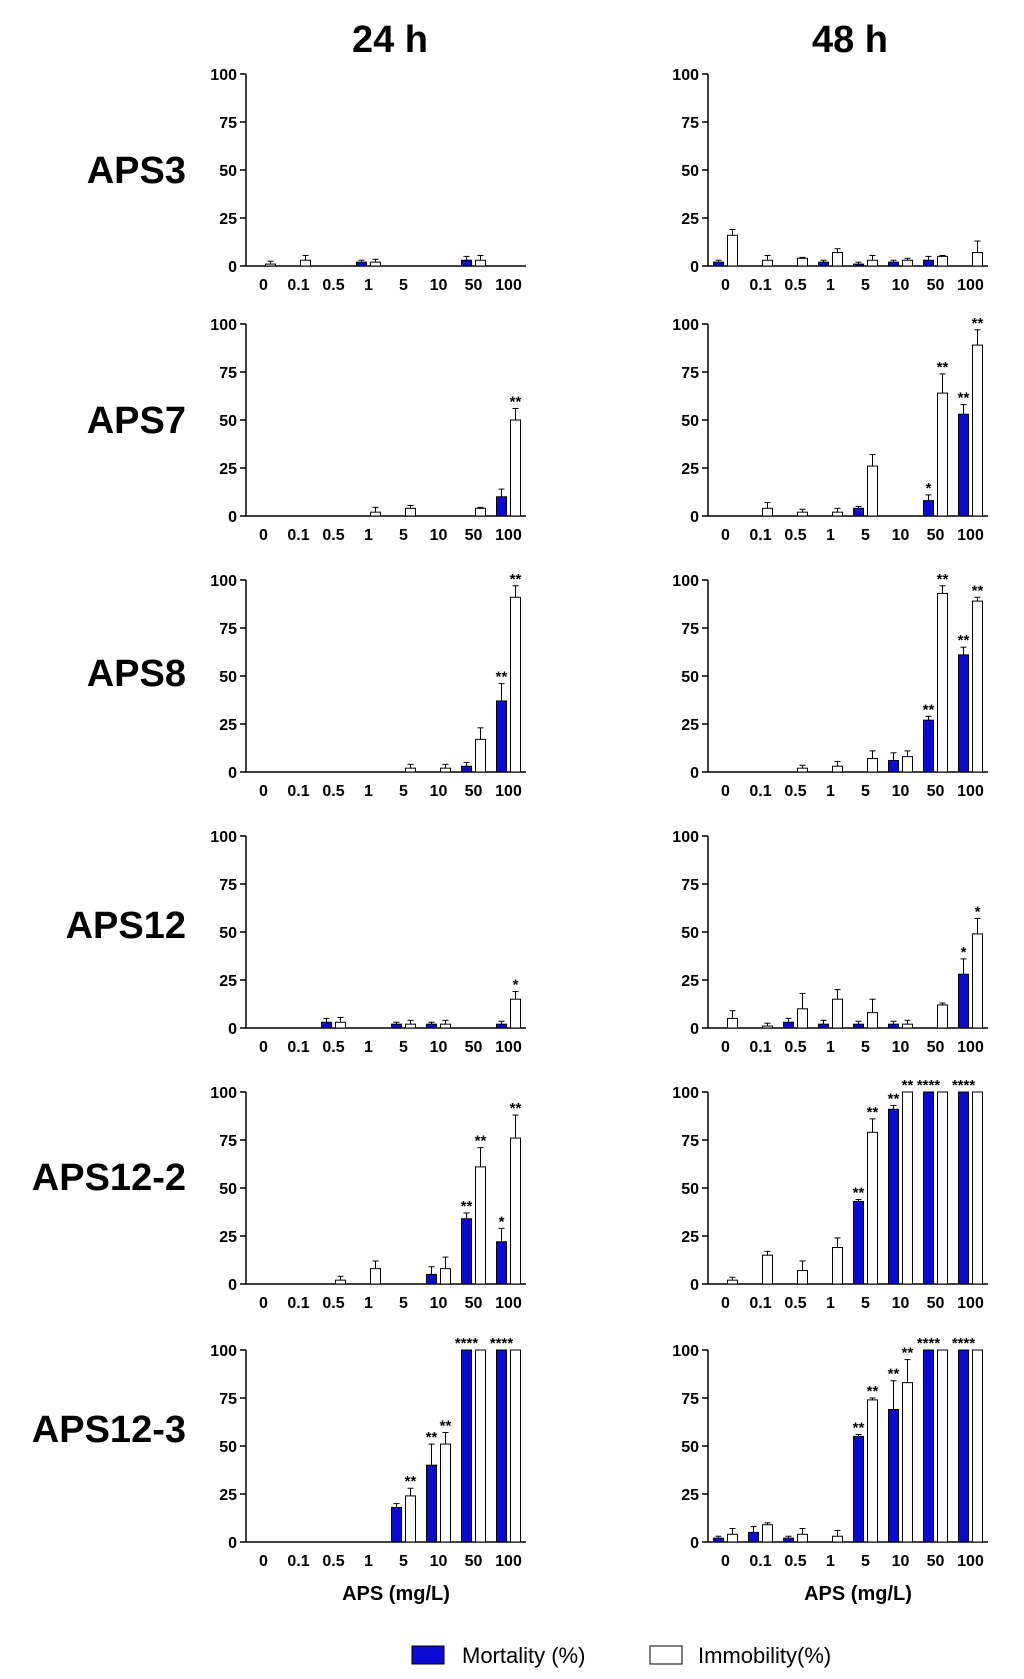  Describe the element at coordinates (396, 1594) in the screenshot. I see `x-axis-title: APS (mg/L)` at that location.